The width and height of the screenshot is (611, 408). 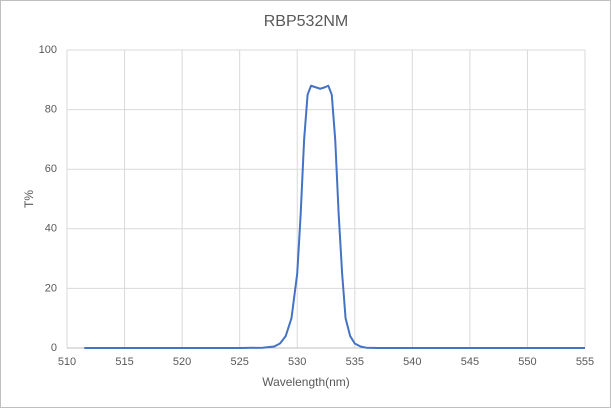 What do you see at coordinates (124, 362) in the screenshot?
I see `x-tick-label: 515` at bounding box center [124, 362].